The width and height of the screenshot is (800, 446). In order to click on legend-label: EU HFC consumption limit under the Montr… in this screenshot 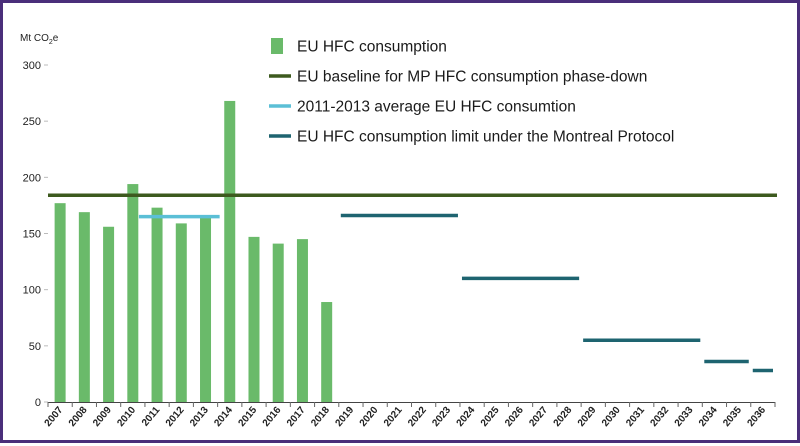, I will do `click(485, 137)`.